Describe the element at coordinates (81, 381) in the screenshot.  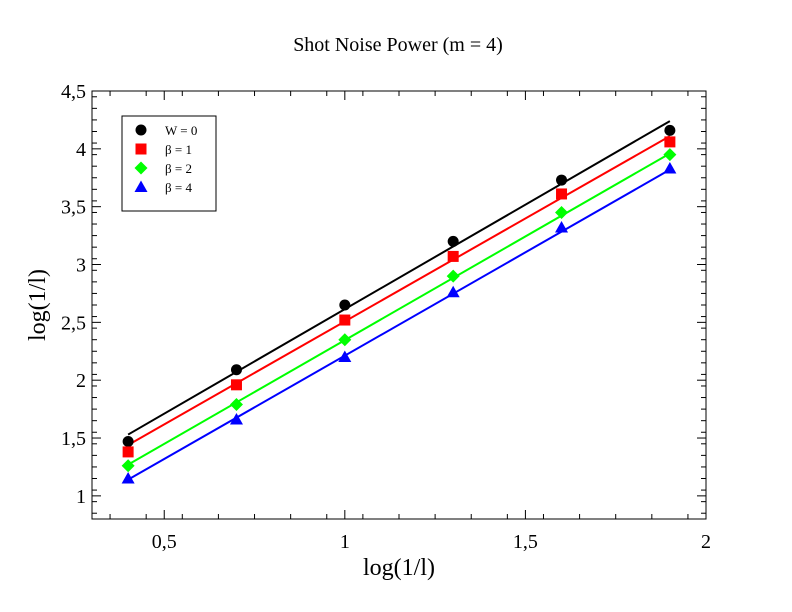
I see `y-tick-label: 2` at that location.